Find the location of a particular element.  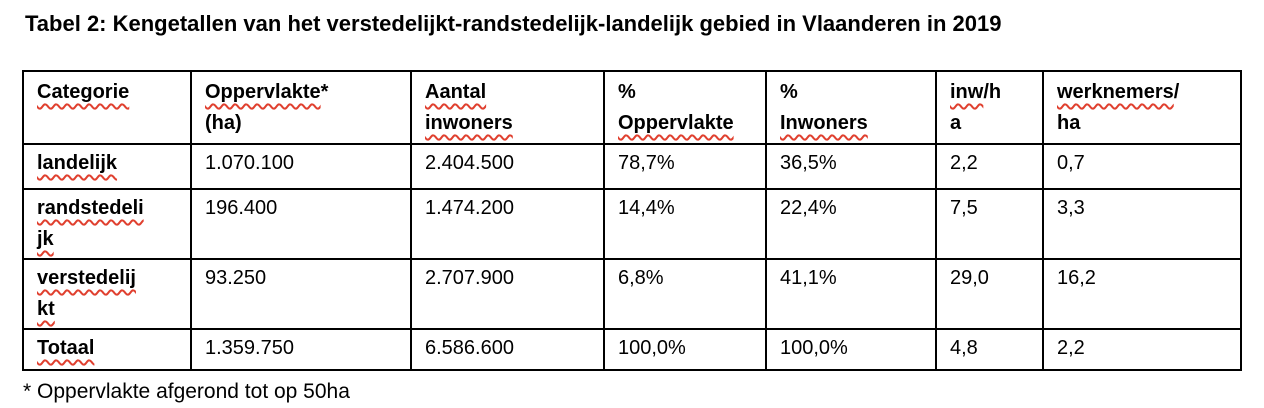

cell-randstedelijk-pct-oppervlakte: 14,4% is located at coordinates (685, 224).